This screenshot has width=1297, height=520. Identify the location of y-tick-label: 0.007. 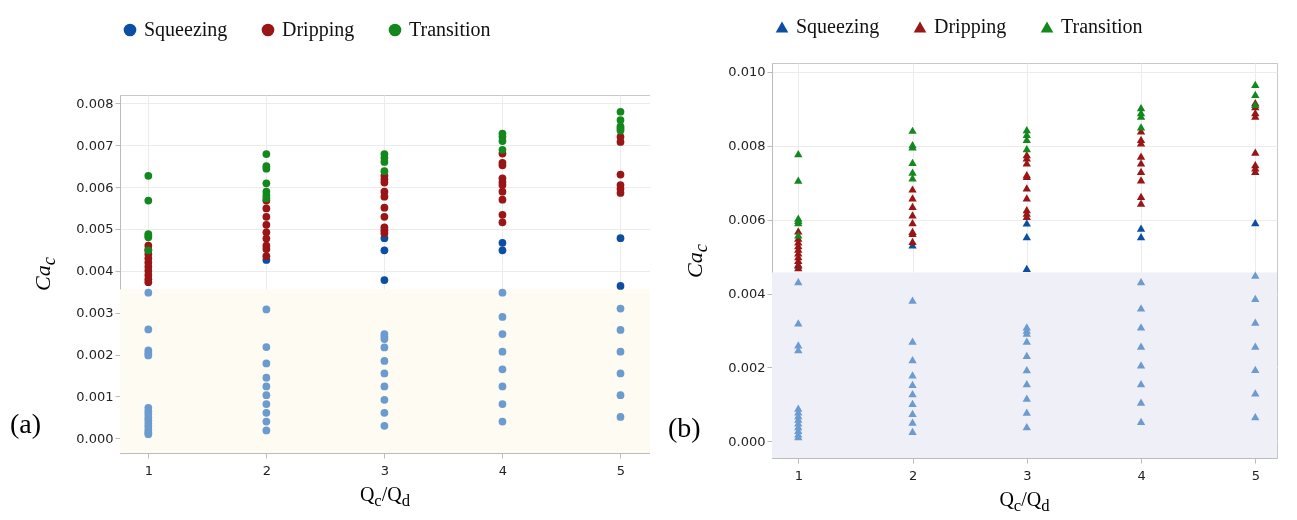
(95, 145).